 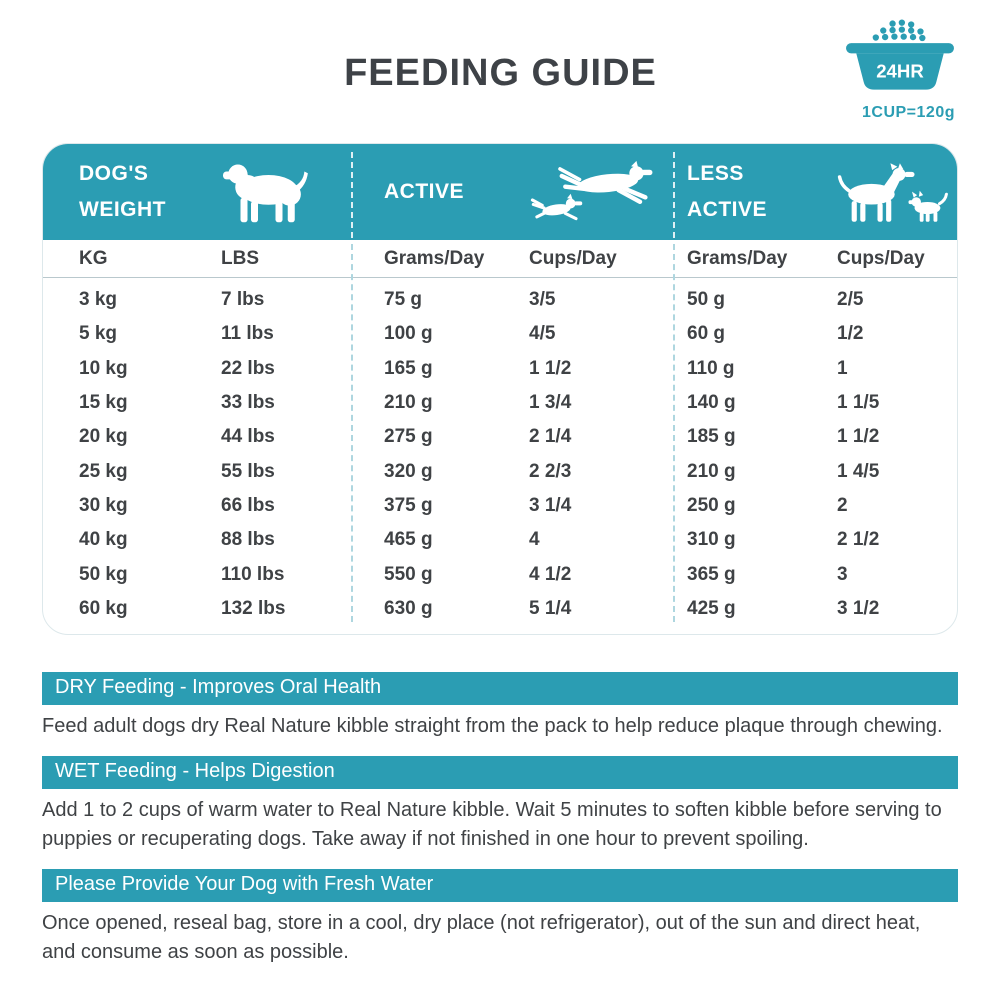 What do you see at coordinates (248, 540) in the screenshot?
I see `table-cell: 88 lbs` at bounding box center [248, 540].